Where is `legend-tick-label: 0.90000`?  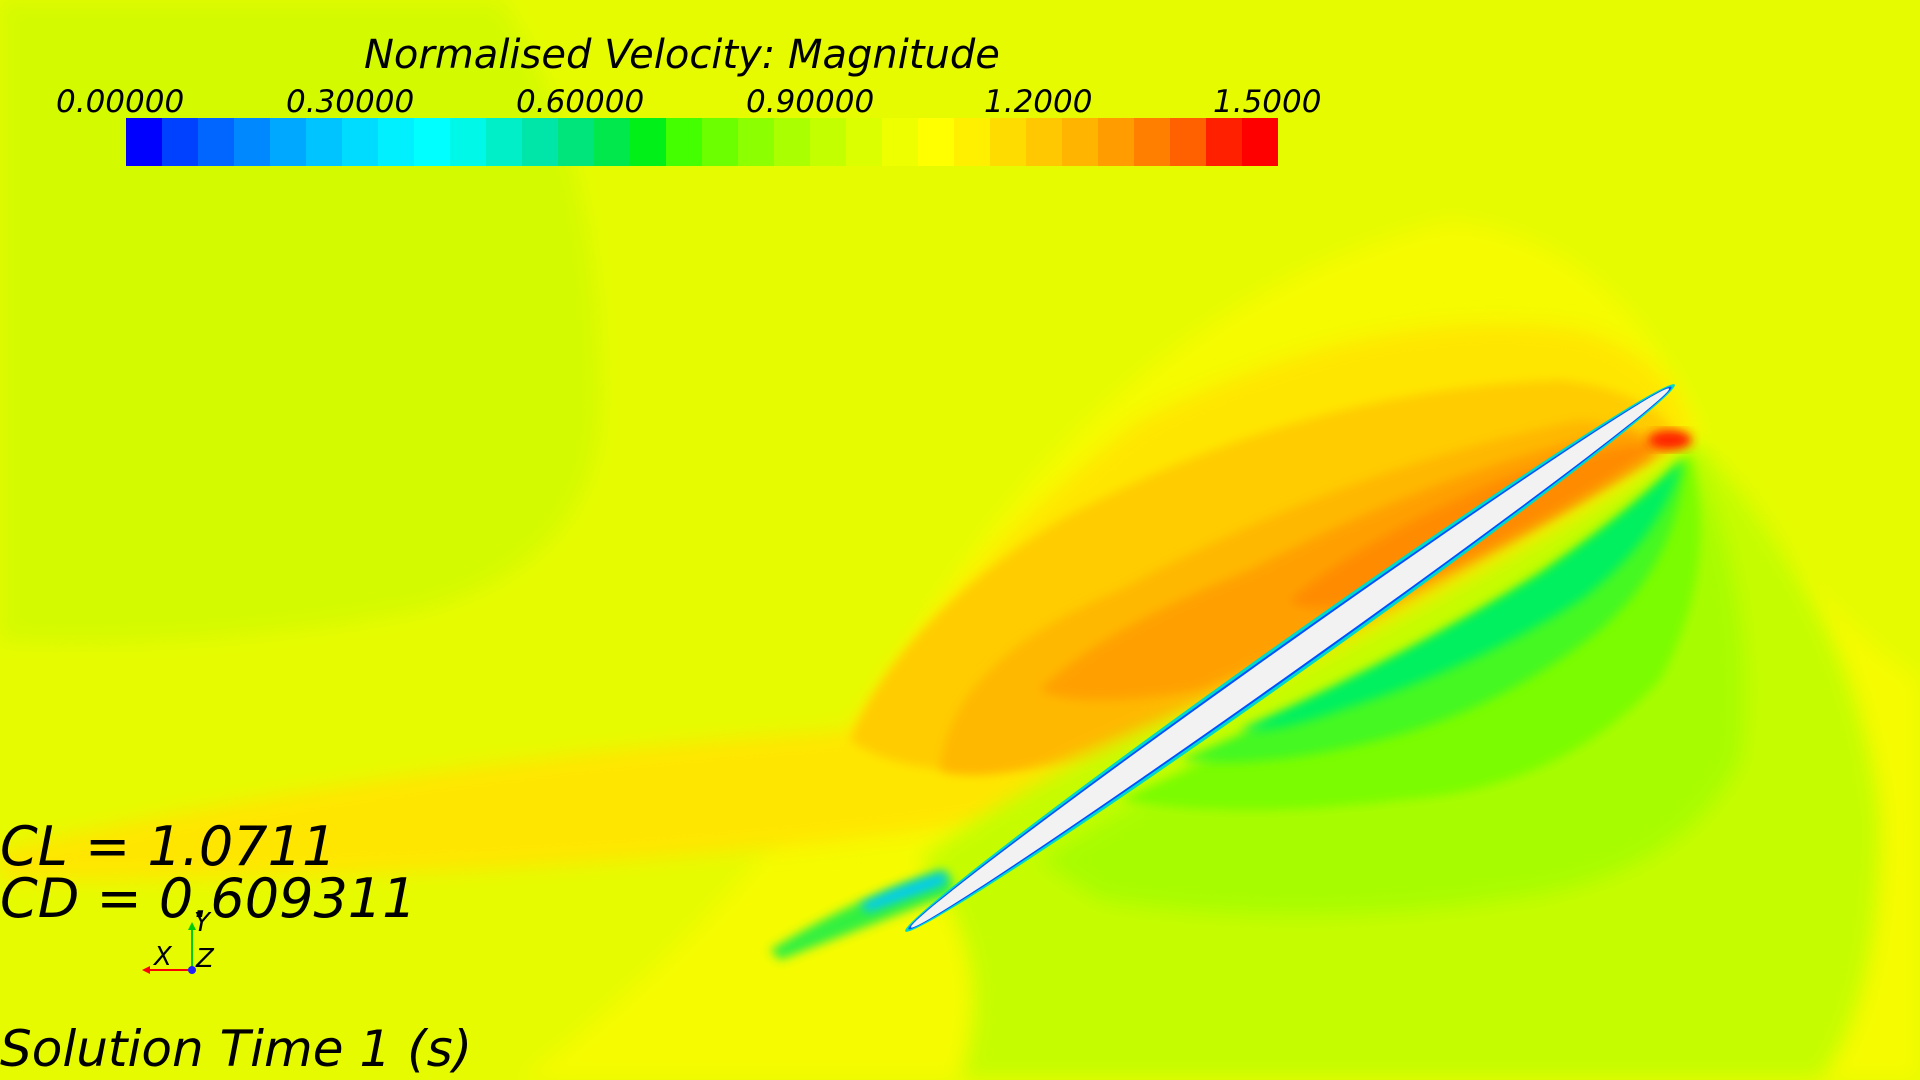
legend-tick-label: 0.90000 is located at coordinates (810, 102).